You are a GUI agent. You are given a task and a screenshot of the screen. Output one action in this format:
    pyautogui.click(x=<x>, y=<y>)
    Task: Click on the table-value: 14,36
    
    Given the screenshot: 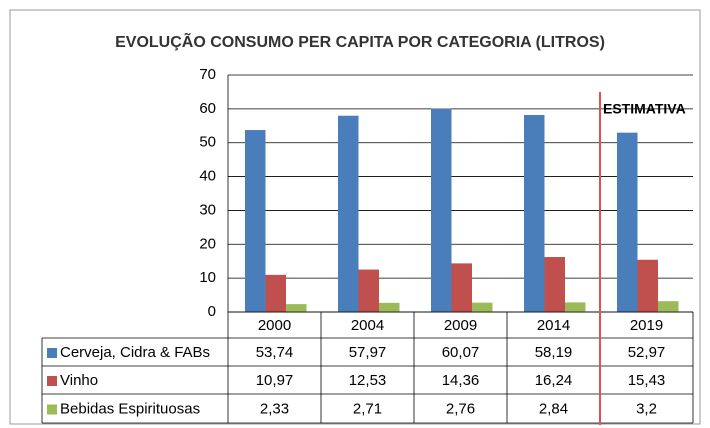 What is the action you would take?
    pyautogui.click(x=461, y=380)
    